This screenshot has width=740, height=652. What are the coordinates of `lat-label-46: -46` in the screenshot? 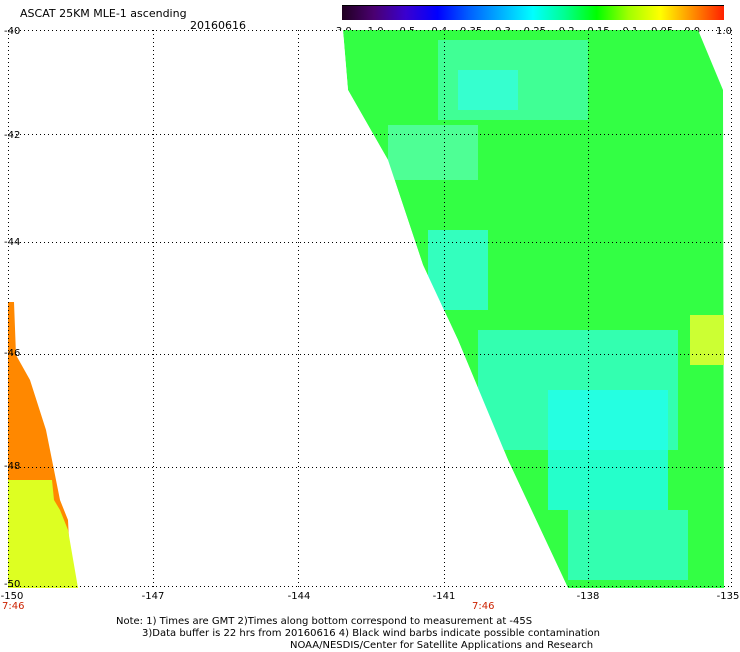 It's located at (12, 353).